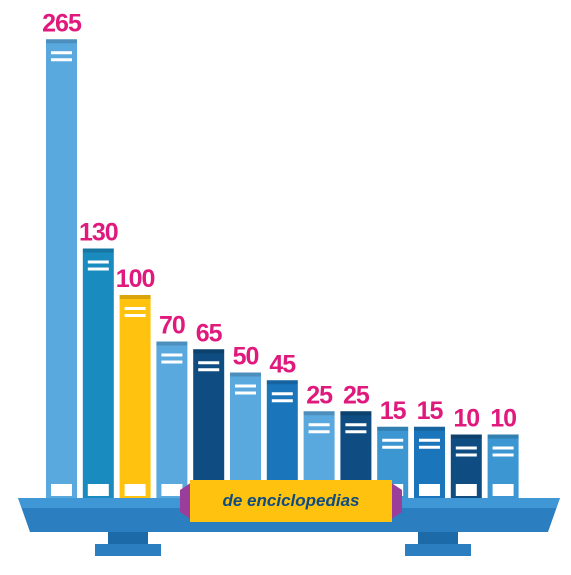 The height and width of the screenshot is (575, 571). What do you see at coordinates (282, 364) in the screenshot?
I see `value-label: 45` at bounding box center [282, 364].